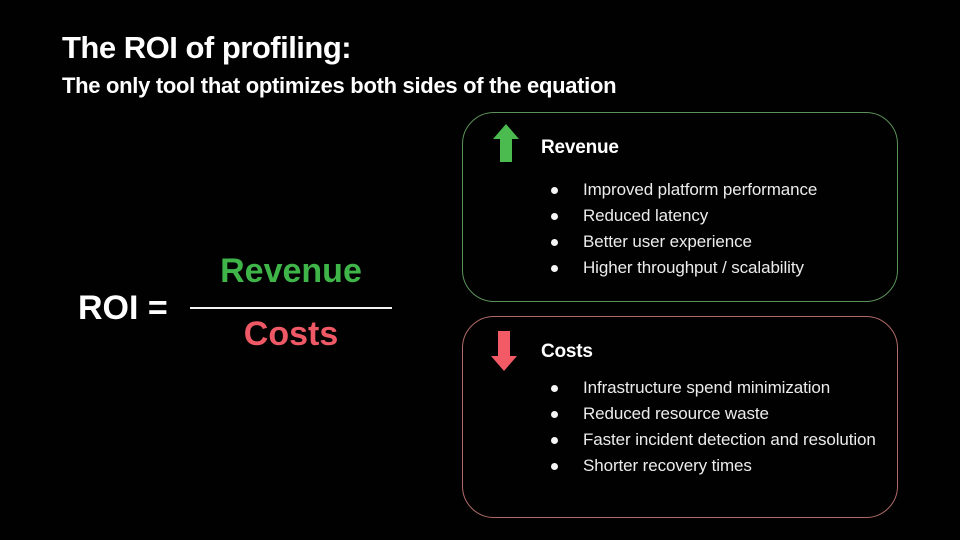 This screenshot has height=540, width=960. Describe the element at coordinates (291, 334) in the screenshot. I see `formula-denominator: Costs` at that location.